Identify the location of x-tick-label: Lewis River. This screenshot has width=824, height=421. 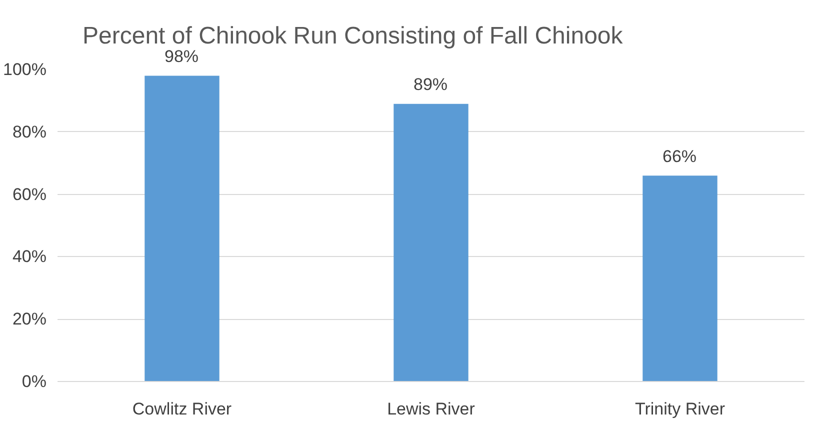
(431, 409).